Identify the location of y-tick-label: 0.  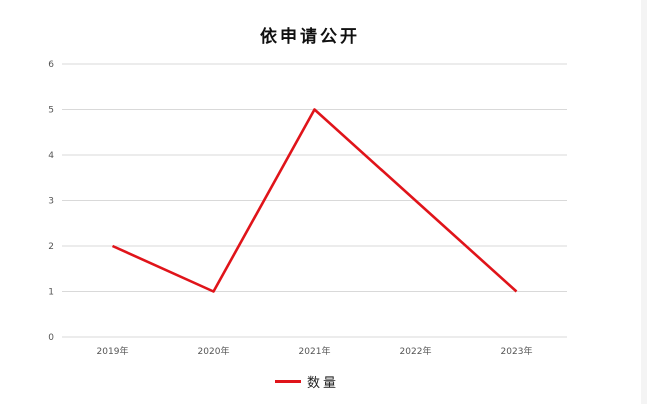
(51, 338).